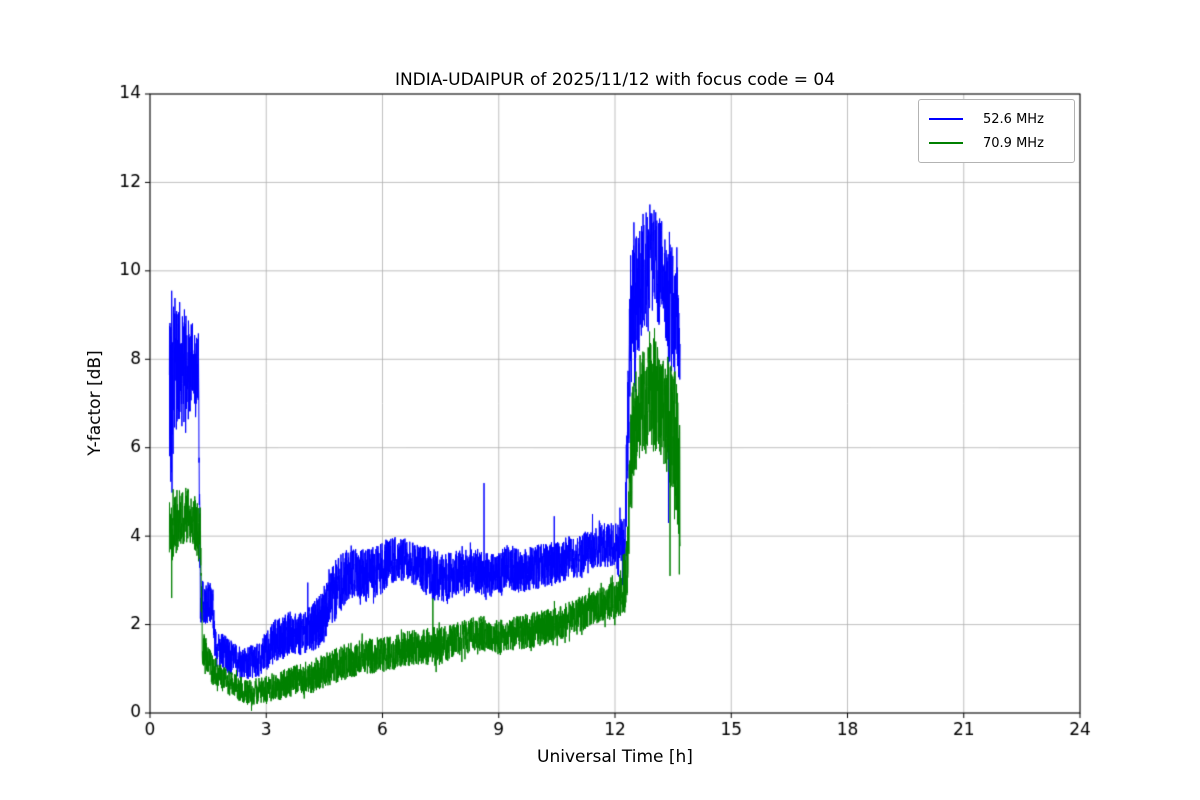 Image resolution: width=1200 pixels, height=800 pixels. I want to click on legend-line-green-icon, so click(946, 143).